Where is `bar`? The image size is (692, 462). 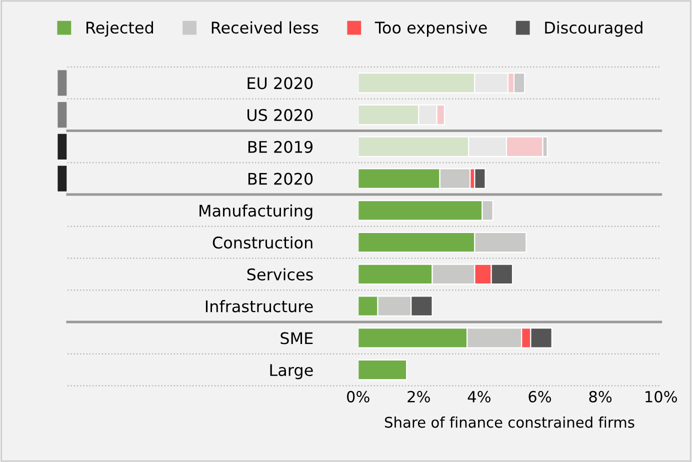
bar is located at coordinates (383, 369).